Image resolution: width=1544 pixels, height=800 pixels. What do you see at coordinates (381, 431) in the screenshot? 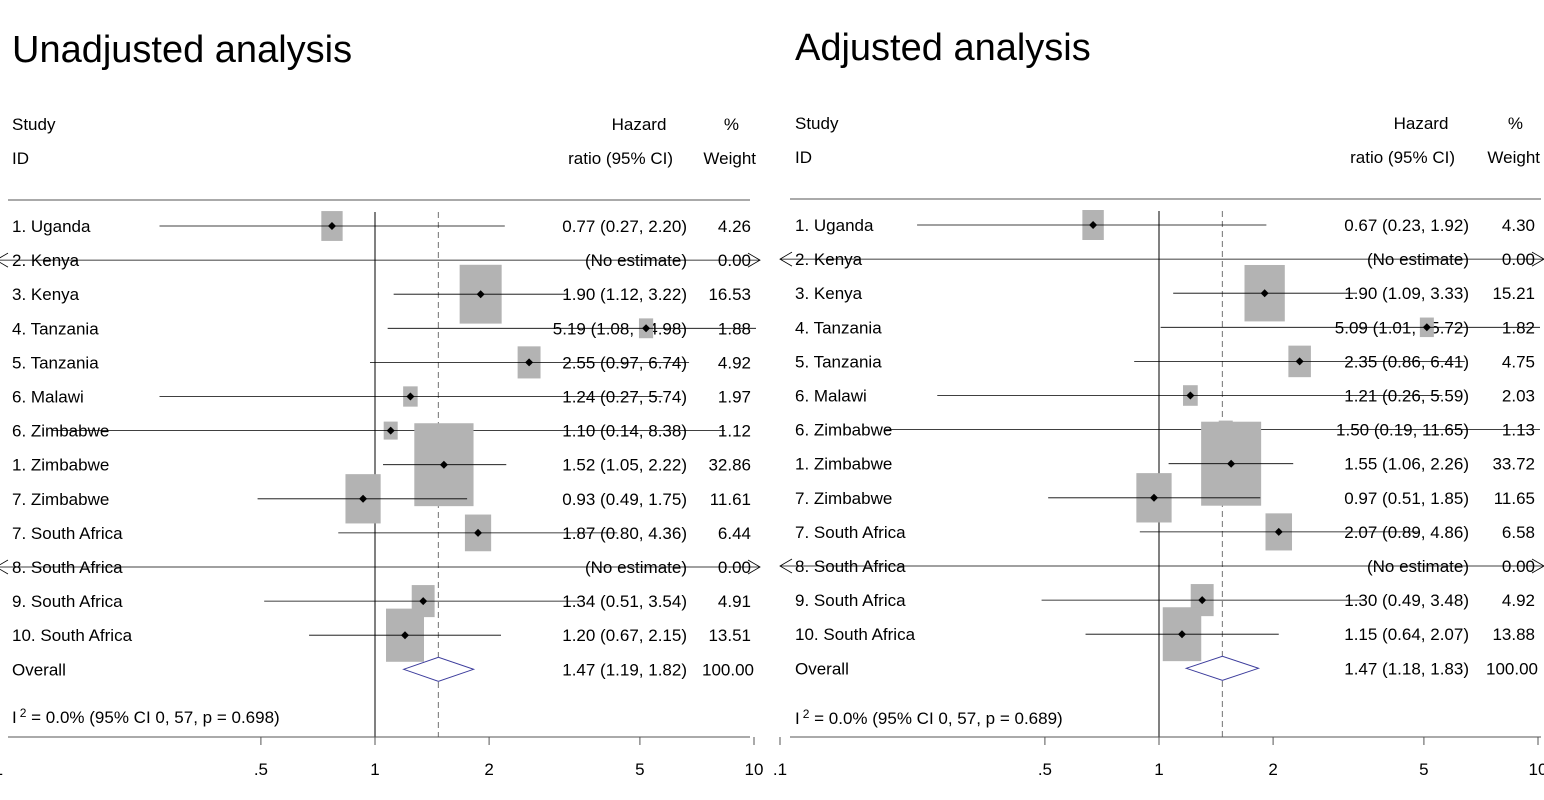
I see `study-row: 6. Zimbabwe 1.10 (0.14, 8.38) 1.12` at bounding box center [381, 431].